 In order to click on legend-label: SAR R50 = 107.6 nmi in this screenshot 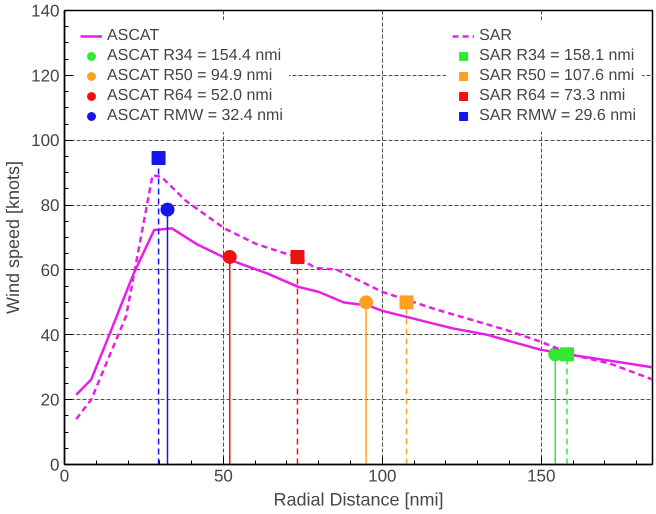, I will do `click(556, 76)`.